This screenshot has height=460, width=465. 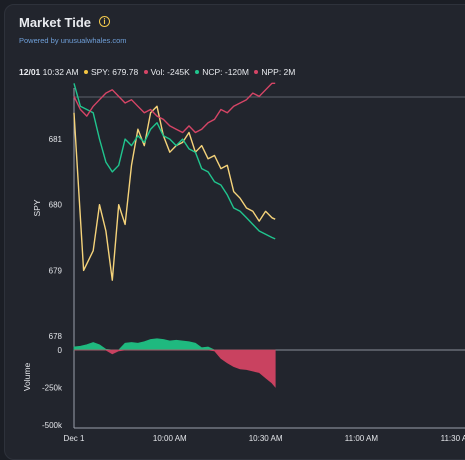 I want to click on price-tick-label: 679, so click(x=56, y=270).